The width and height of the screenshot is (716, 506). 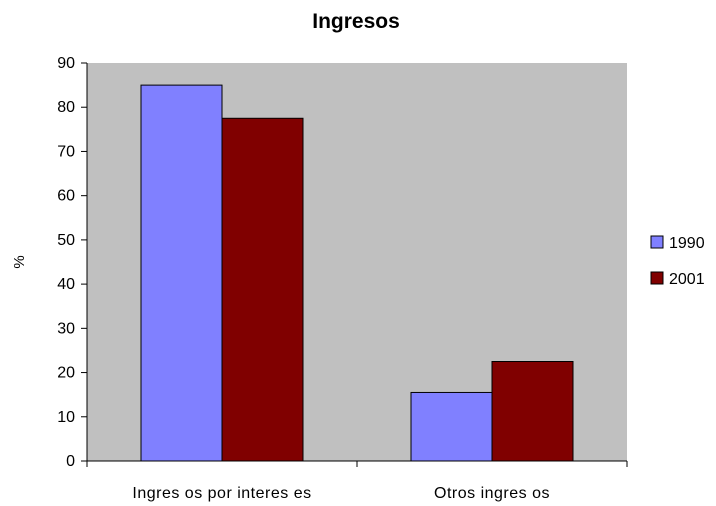 I want to click on legend-label-2001: 2001, so click(x=687, y=279).